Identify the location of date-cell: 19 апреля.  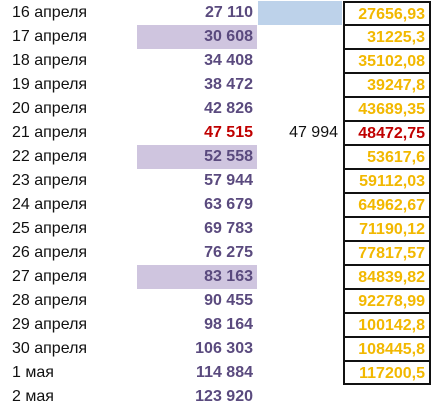
(50, 84).